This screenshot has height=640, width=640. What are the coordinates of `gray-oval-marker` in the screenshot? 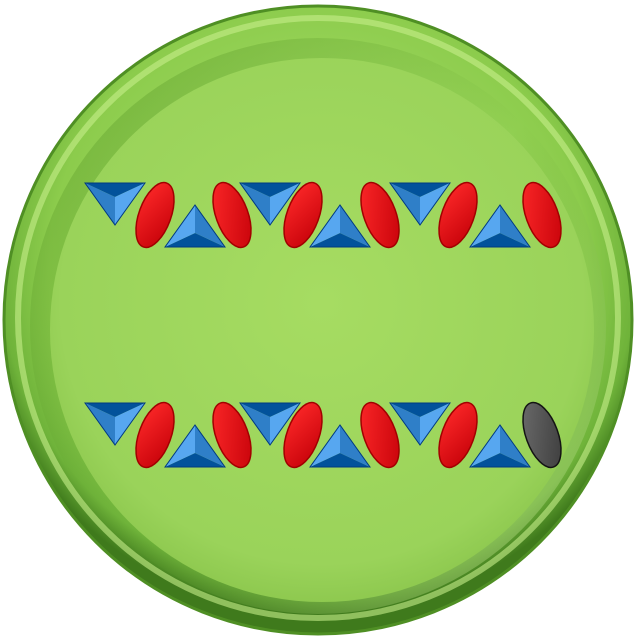 It's located at (542, 435).